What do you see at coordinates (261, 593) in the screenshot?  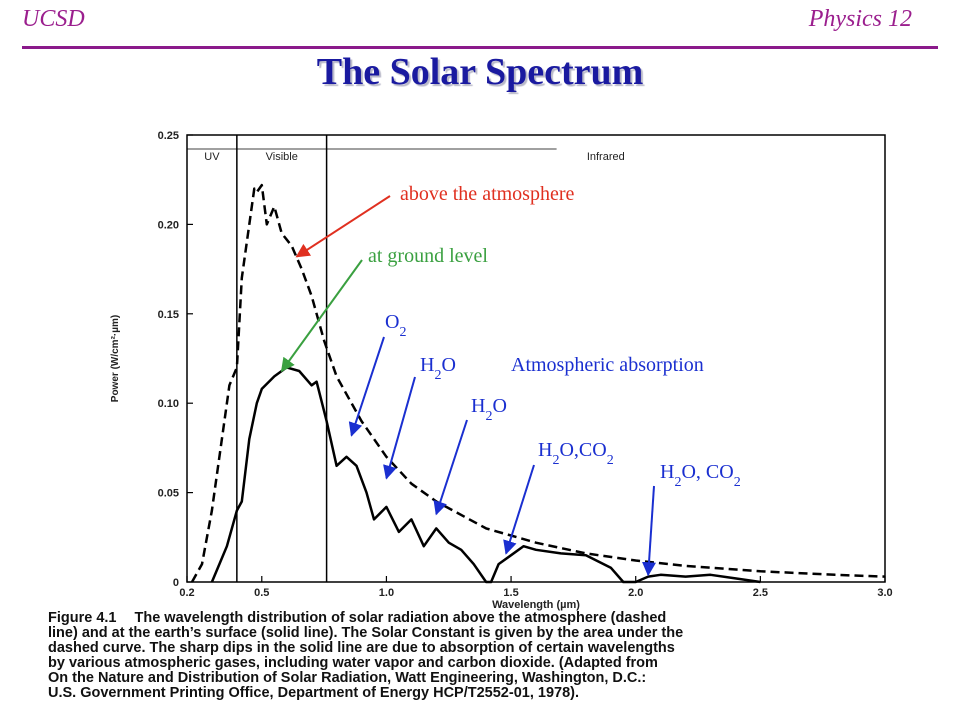 I see `x-tick-label: 0.5` at bounding box center [261, 593].